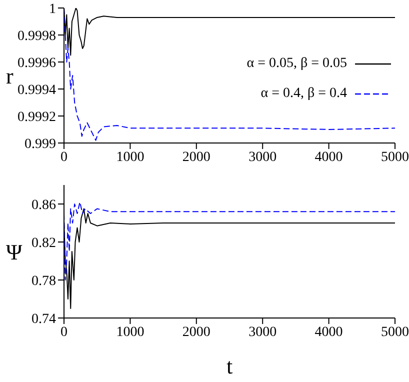 This screenshot has height=382, width=409. What do you see at coordinates (37, 90) in the screenshot?
I see `y-tick-label: 0.9994` at bounding box center [37, 90].